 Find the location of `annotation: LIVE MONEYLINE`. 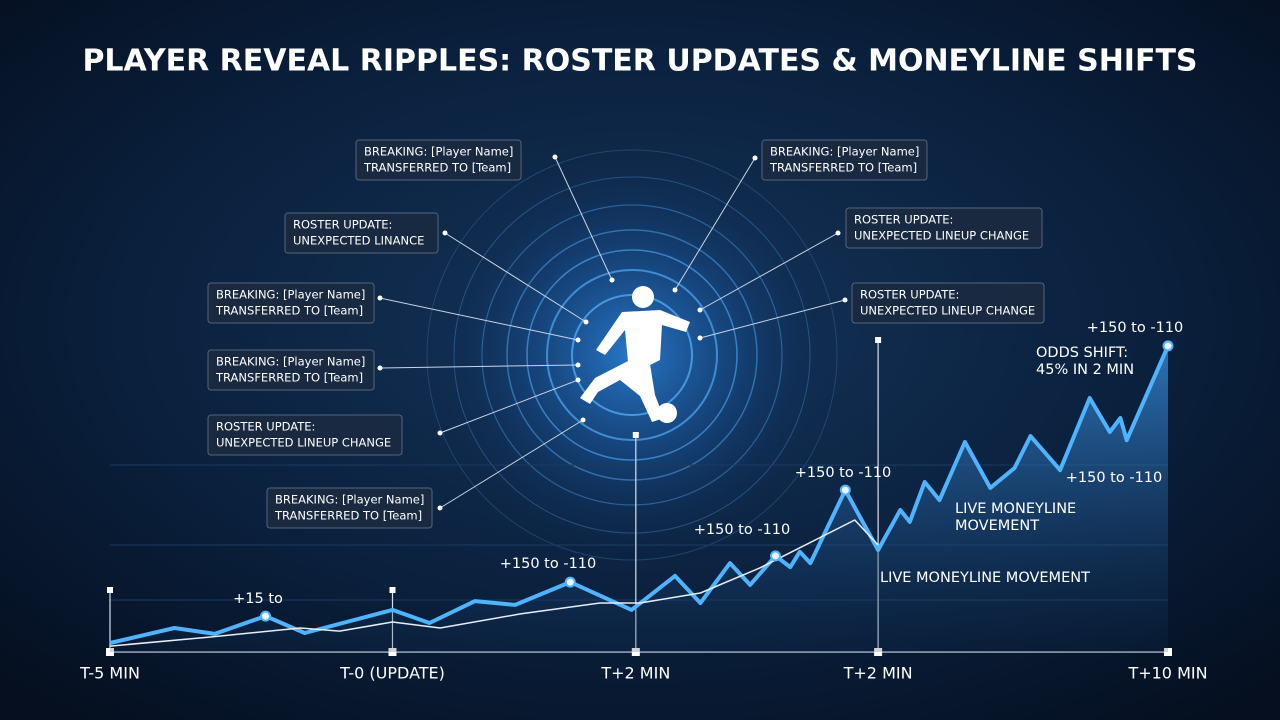

annotation: LIVE MONEYLINE is located at coordinates (1015, 509).